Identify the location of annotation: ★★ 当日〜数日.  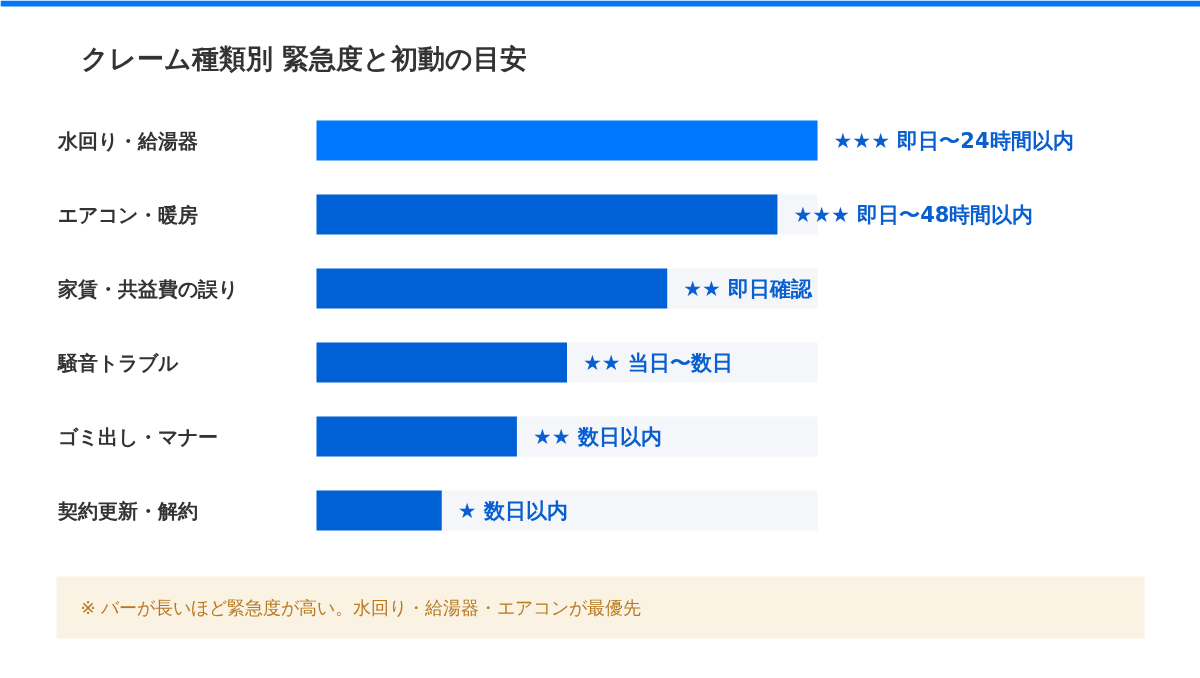
(658, 362).